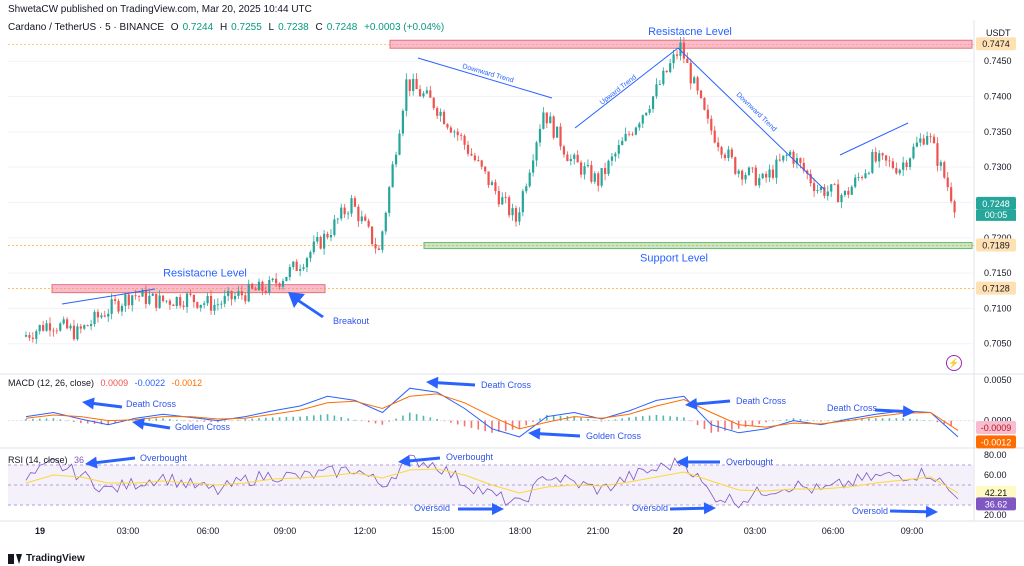 This screenshot has height=566, width=1024. I want to click on trend-line, so click(485, 78).